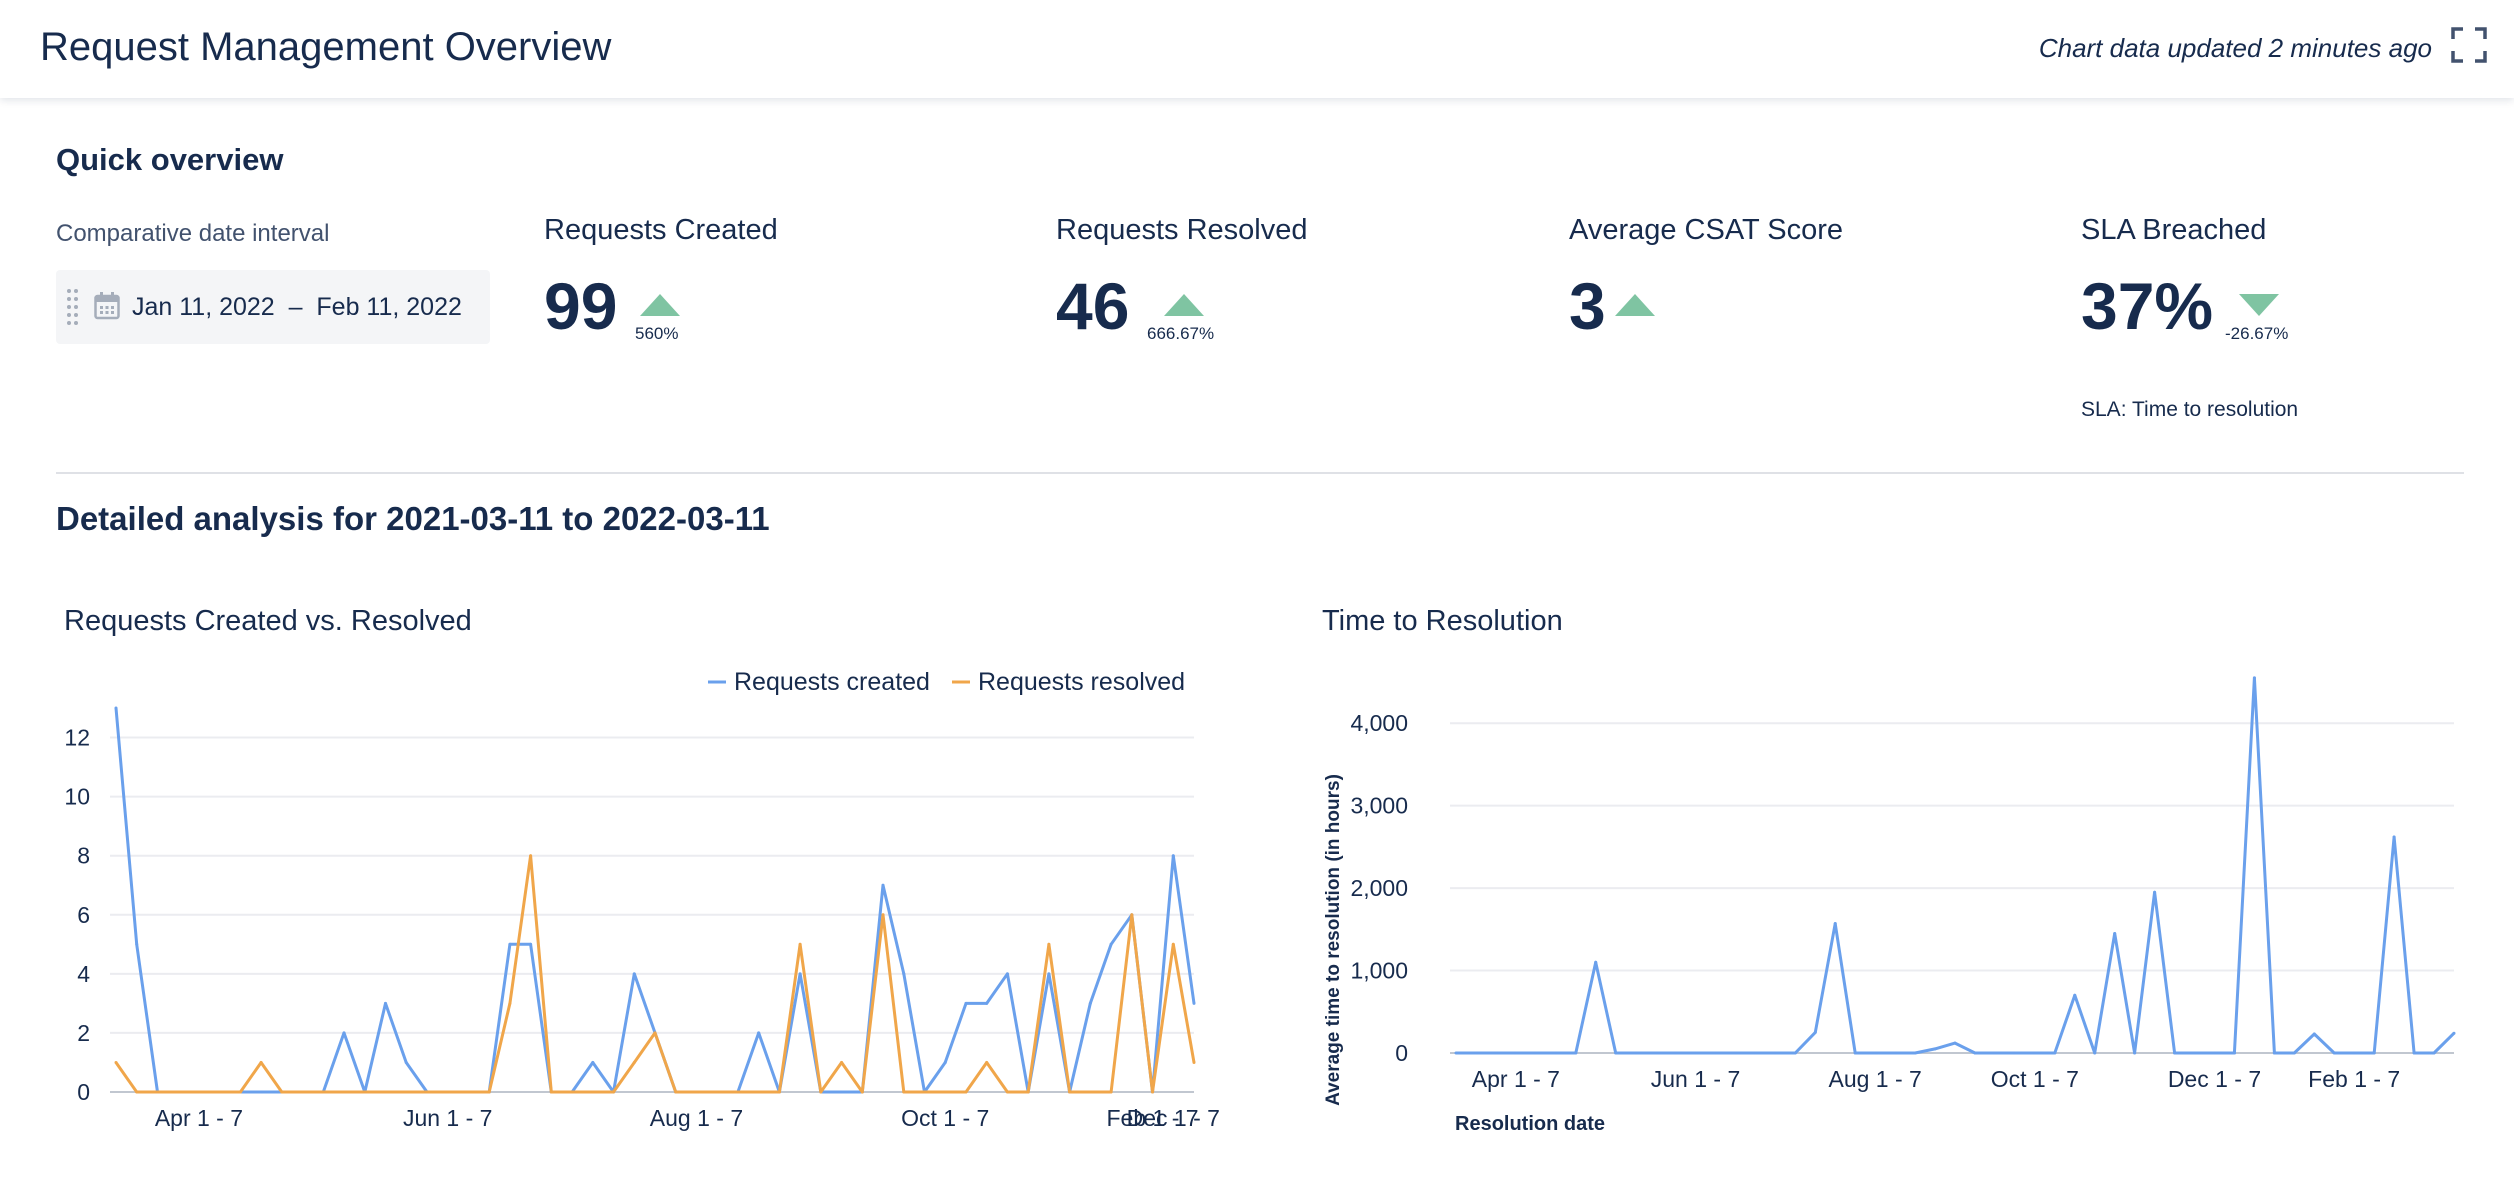  I want to click on y-tick-label: 3,000, so click(1379, 806).